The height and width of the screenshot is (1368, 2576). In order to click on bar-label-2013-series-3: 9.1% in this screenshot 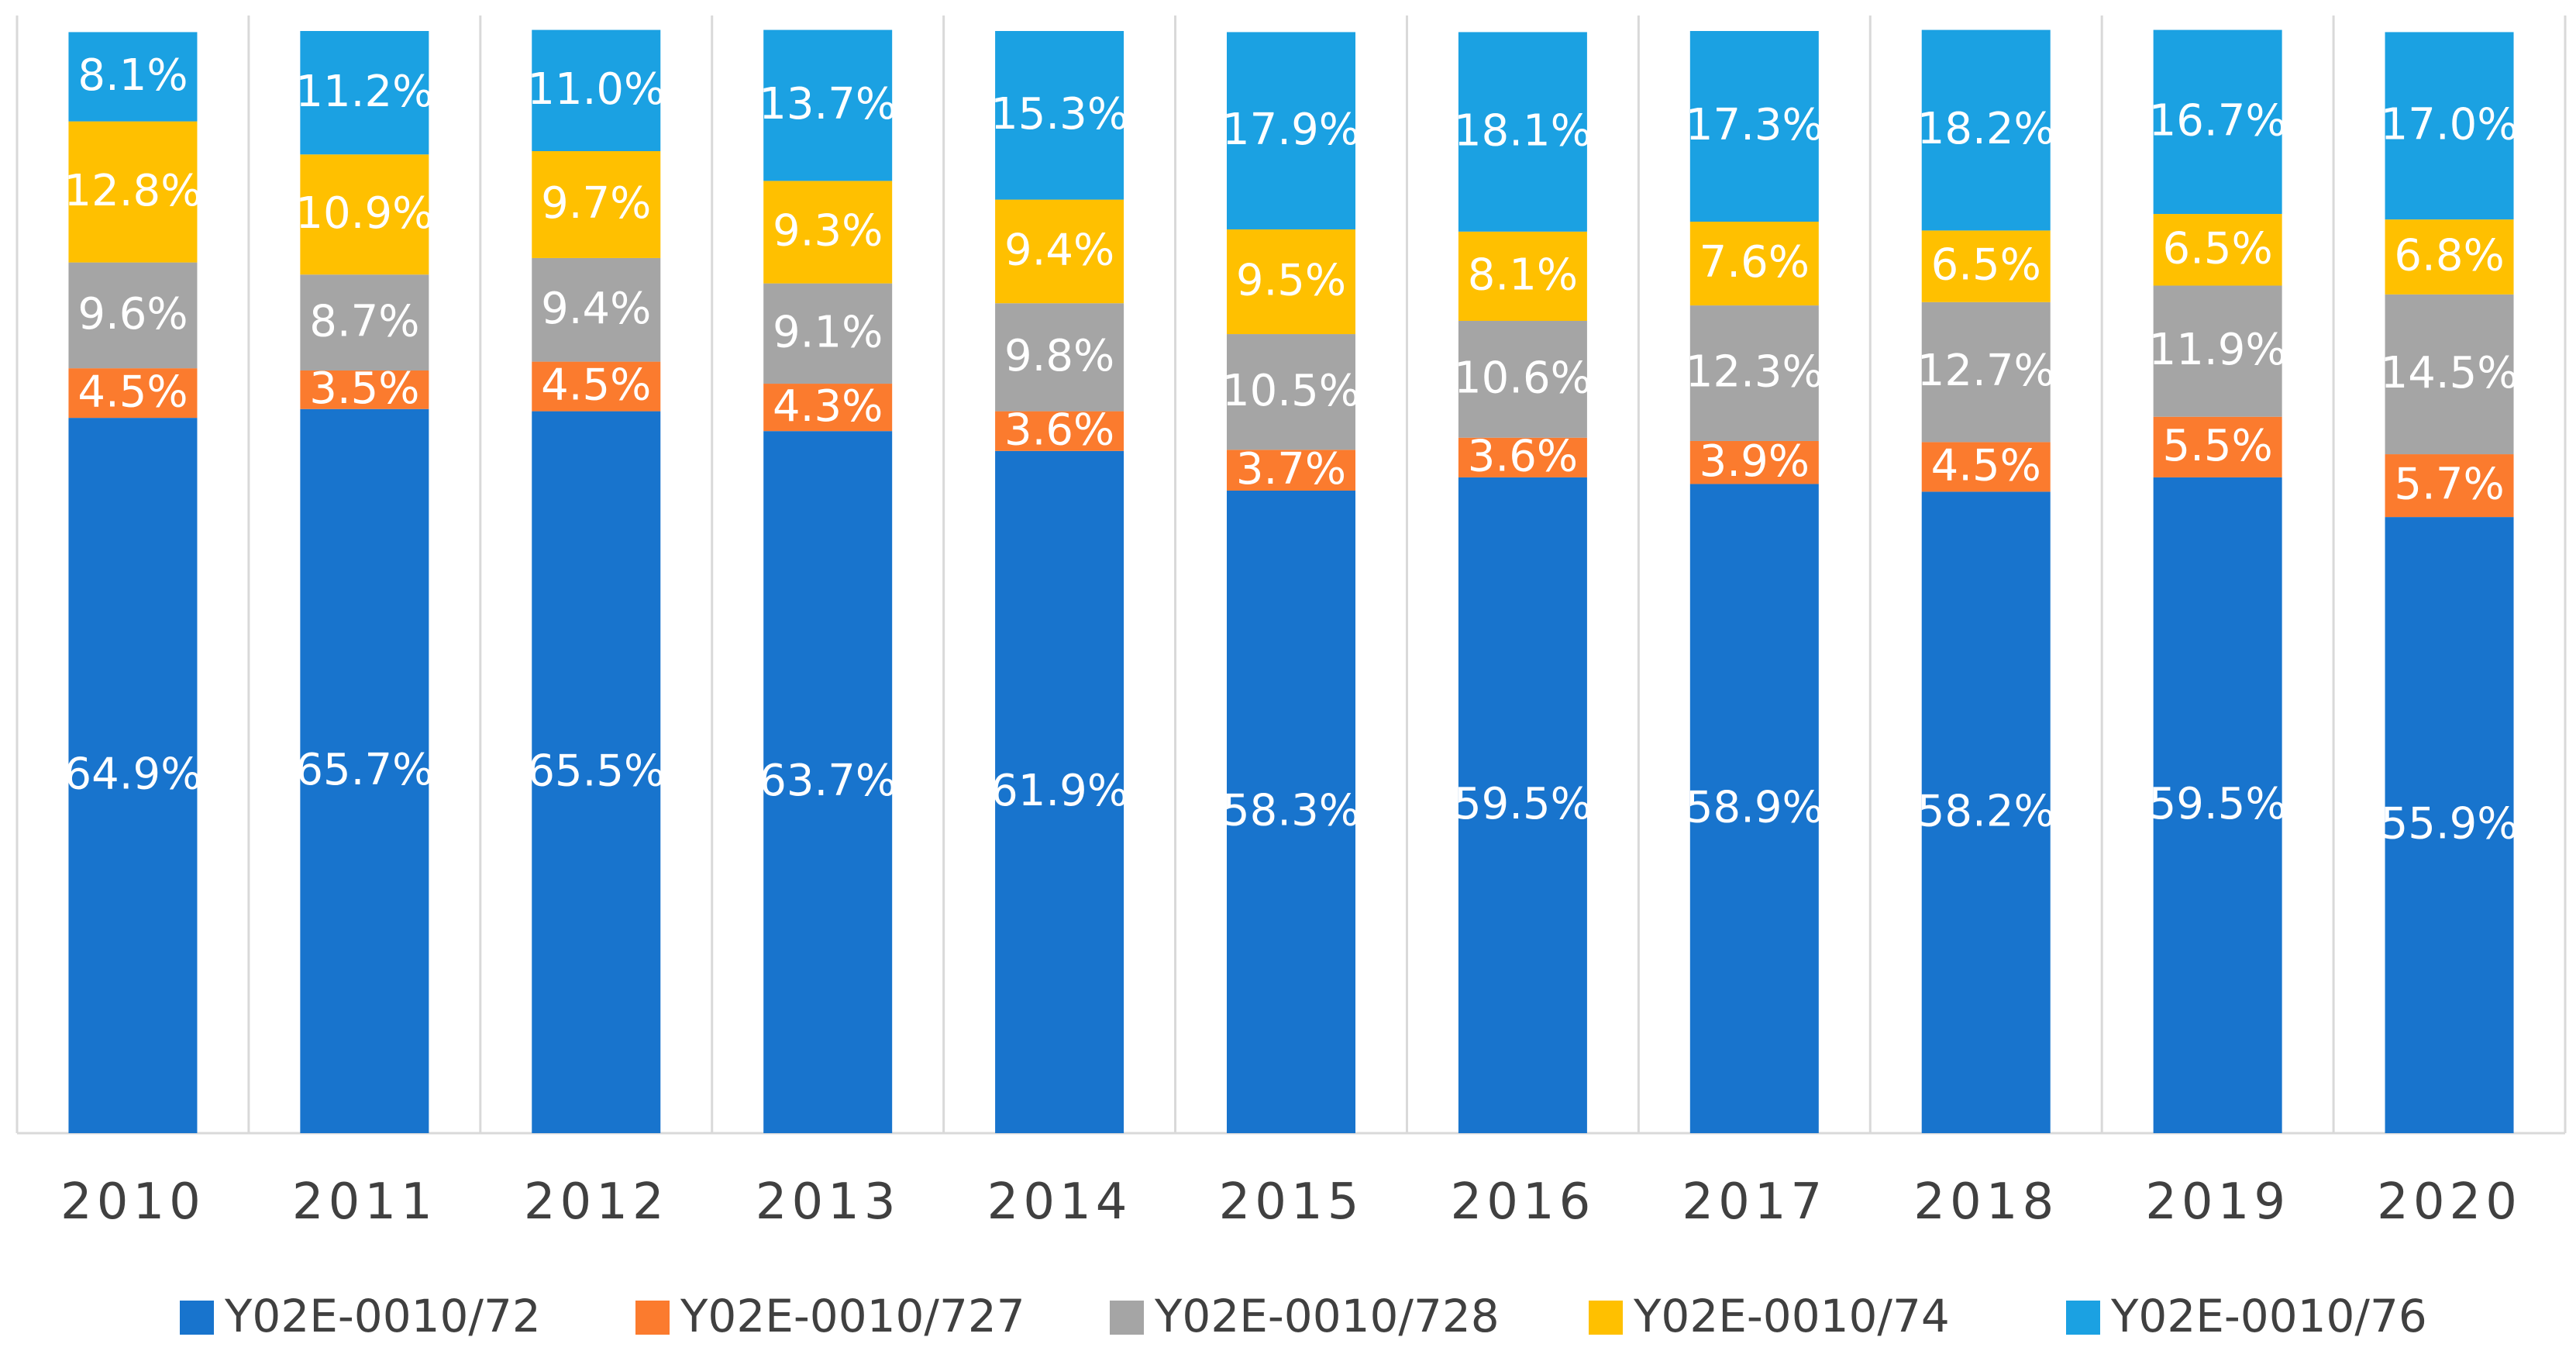, I will do `click(828, 332)`.